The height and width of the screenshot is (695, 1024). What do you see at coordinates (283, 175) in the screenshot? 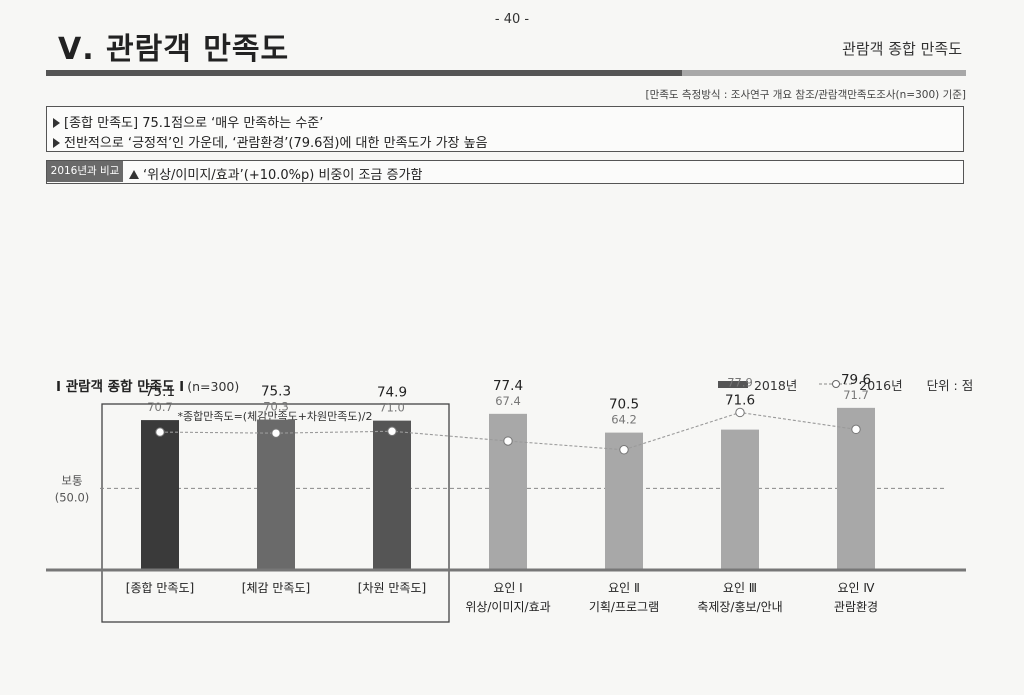
I see `comparison-text: ‘위상/이미지/효과’(+10.0%p) 비중이 조금 증가함` at bounding box center [283, 175].